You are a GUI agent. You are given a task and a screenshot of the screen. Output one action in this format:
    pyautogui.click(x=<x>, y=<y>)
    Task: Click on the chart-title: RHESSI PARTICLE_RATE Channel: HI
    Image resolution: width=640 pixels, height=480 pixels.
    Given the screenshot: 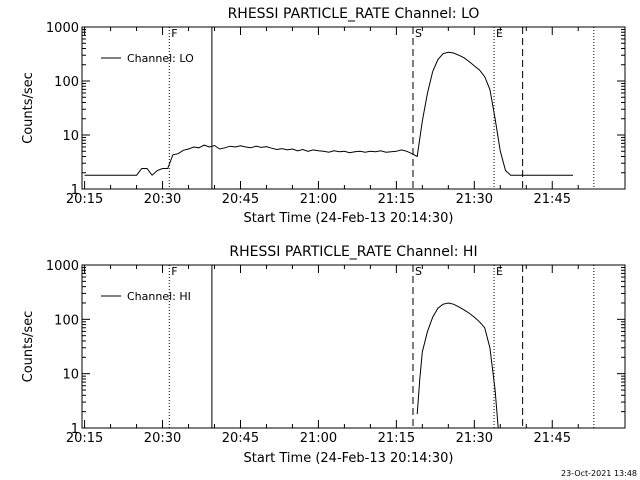 What is the action you would take?
    pyautogui.click(x=353, y=252)
    